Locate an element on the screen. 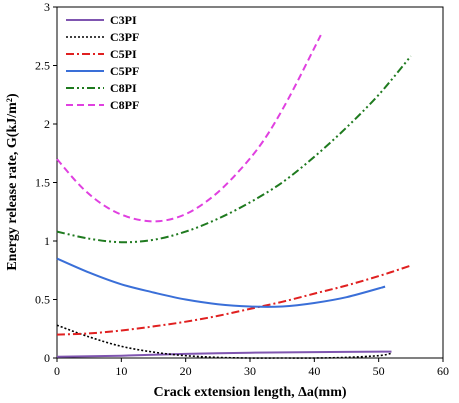 The width and height of the screenshot is (459, 403). y-tick-label: 1 is located at coordinates (47, 241).